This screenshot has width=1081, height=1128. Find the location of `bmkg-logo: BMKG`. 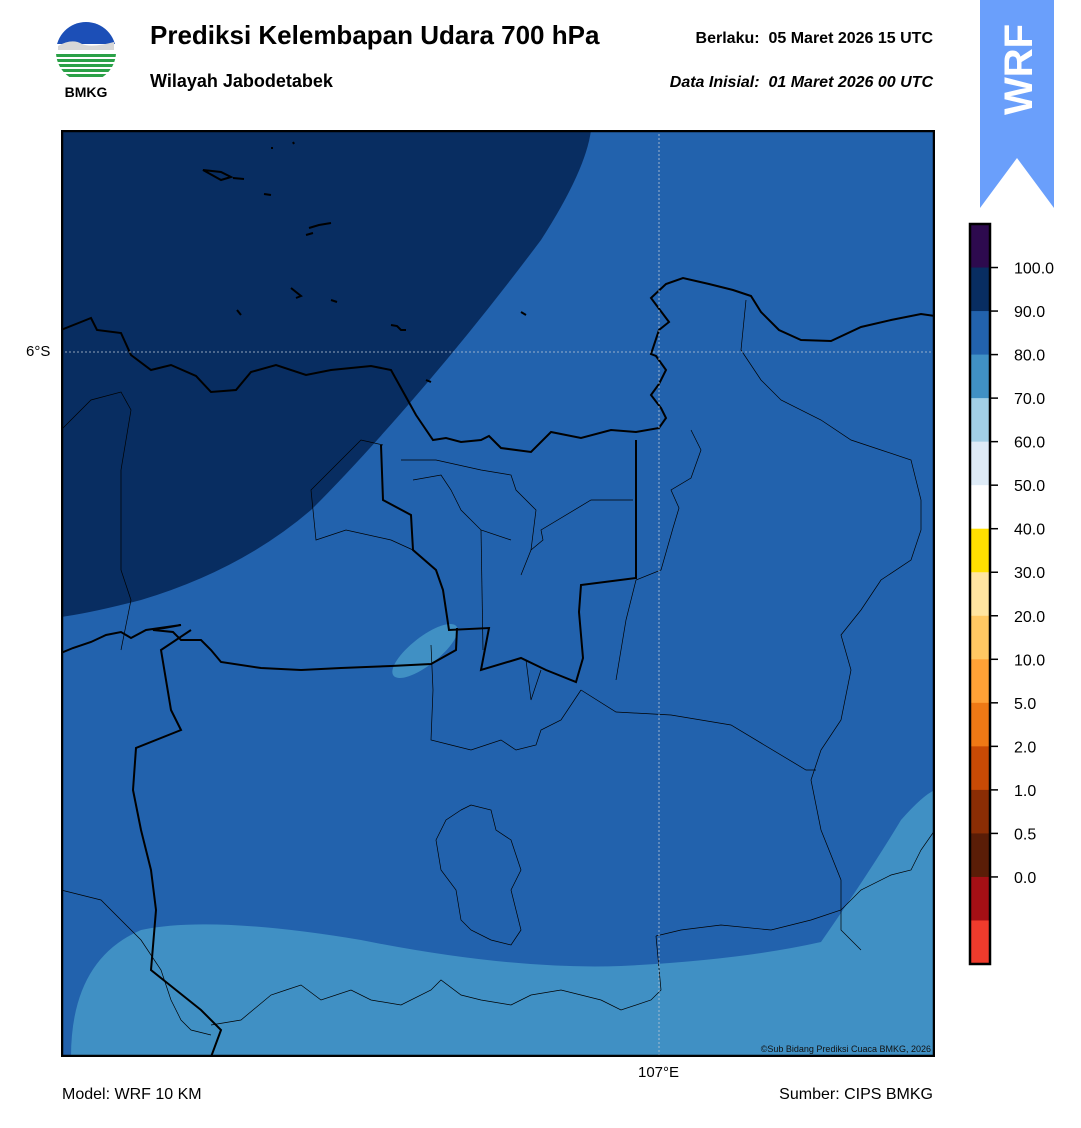

bmkg-logo: BMKG is located at coordinates (86, 61).